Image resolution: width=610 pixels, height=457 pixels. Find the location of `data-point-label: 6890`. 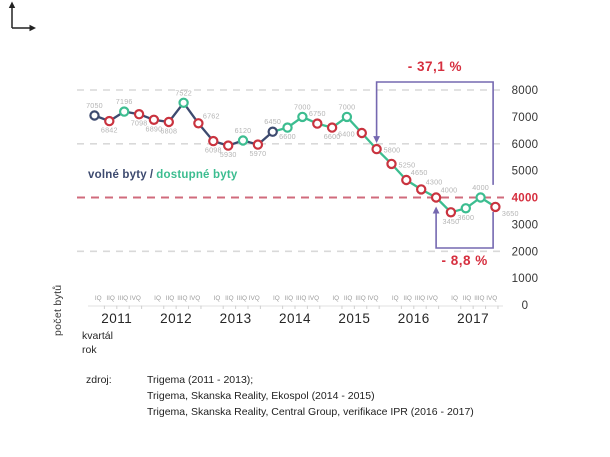

data-point-label: 6890 is located at coordinates (154, 128).